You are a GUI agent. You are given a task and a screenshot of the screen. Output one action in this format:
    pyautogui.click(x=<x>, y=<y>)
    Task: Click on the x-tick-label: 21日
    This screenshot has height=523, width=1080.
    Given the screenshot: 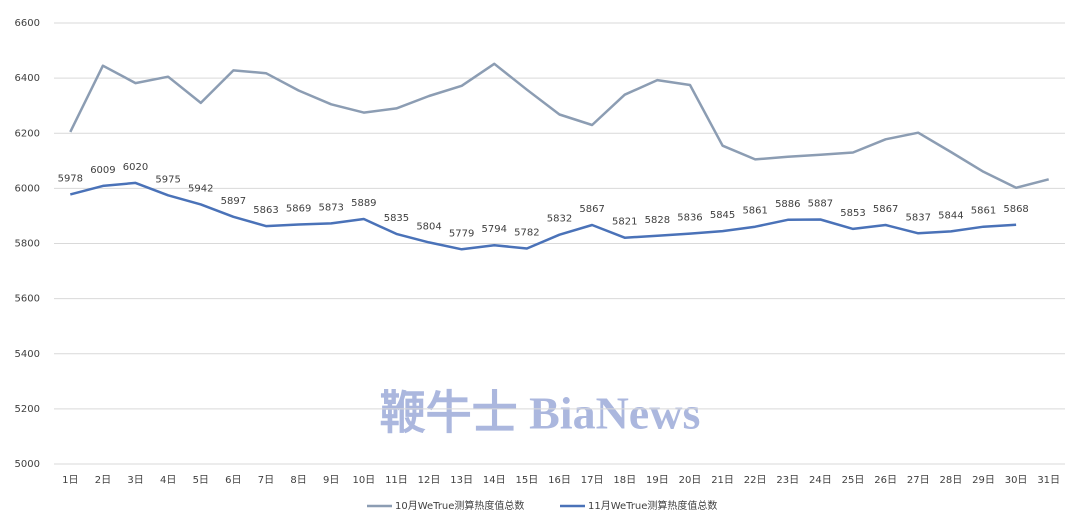 What is the action you would take?
    pyautogui.click(x=722, y=480)
    